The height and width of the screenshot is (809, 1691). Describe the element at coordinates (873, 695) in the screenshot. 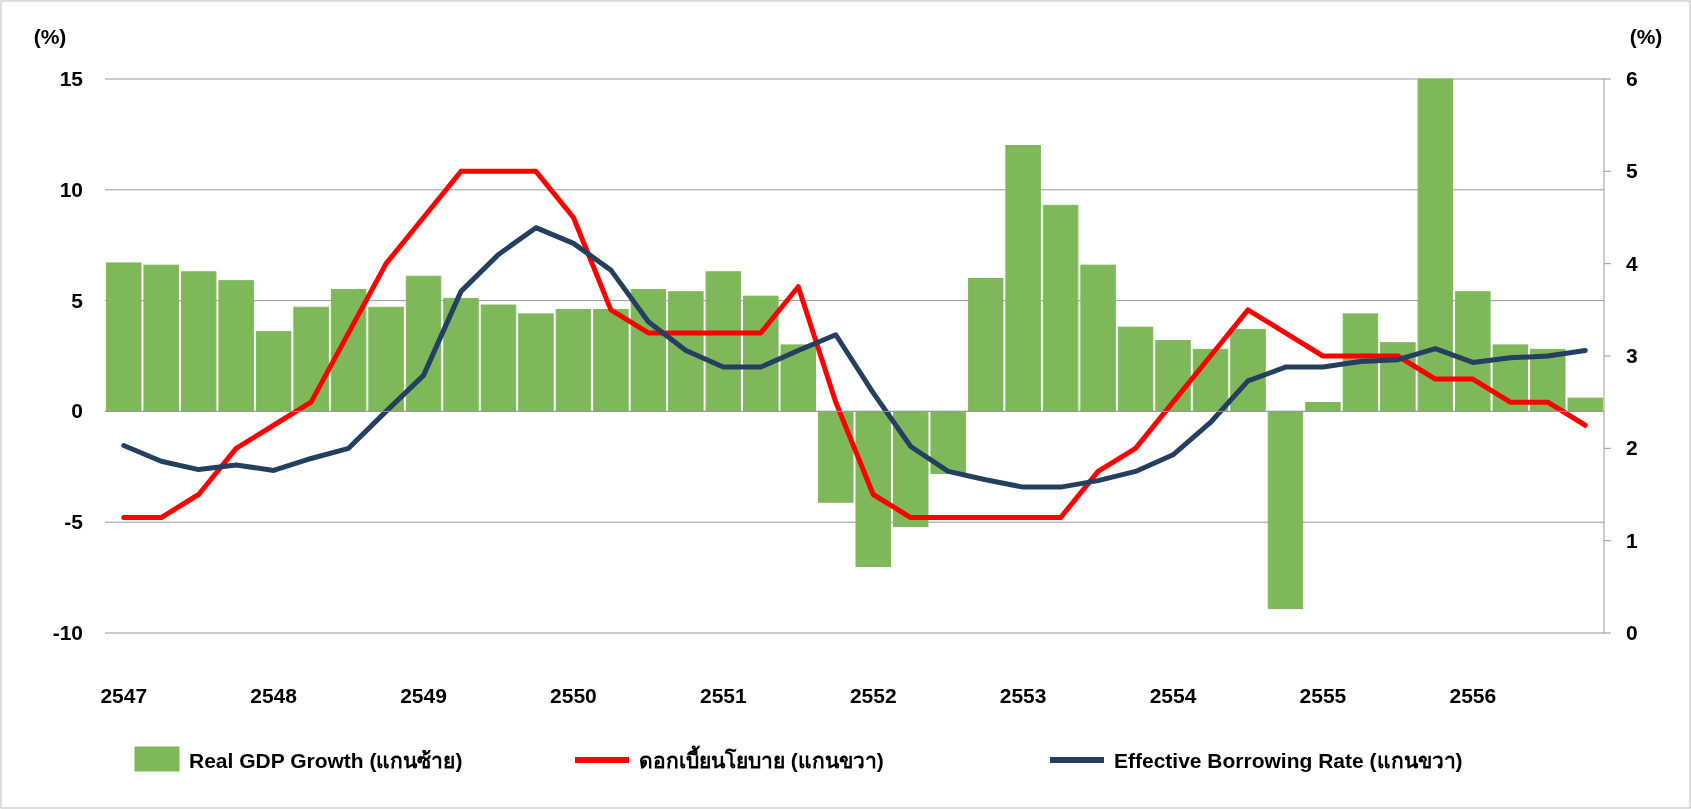

I see `x-tick-label: 2552` at that location.